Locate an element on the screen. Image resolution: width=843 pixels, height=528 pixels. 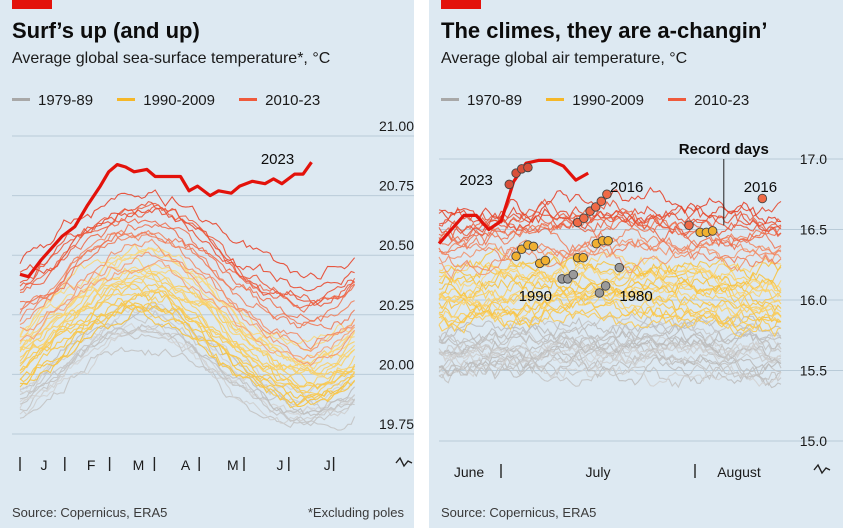
series-line-1978 is located at coordinates (610, 354).